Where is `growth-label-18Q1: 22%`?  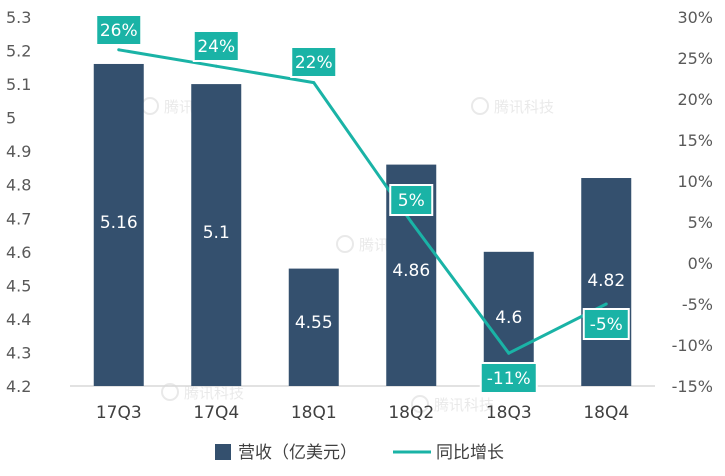
growth-label-18Q1: 22% is located at coordinates (314, 62).